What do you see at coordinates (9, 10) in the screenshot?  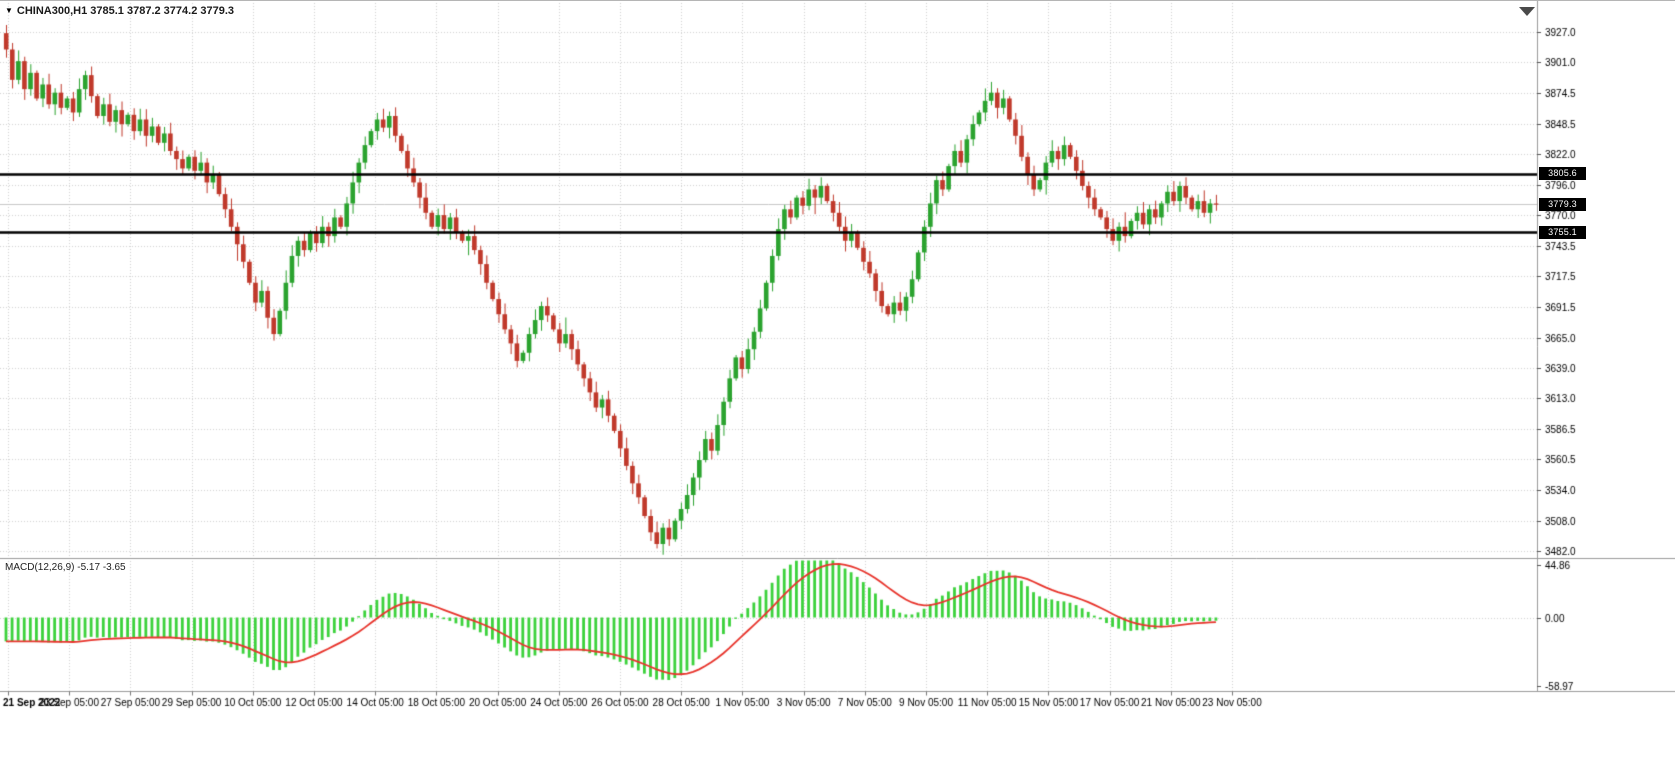 I see `symbol-dropdown-icon: ▼` at bounding box center [9, 10].